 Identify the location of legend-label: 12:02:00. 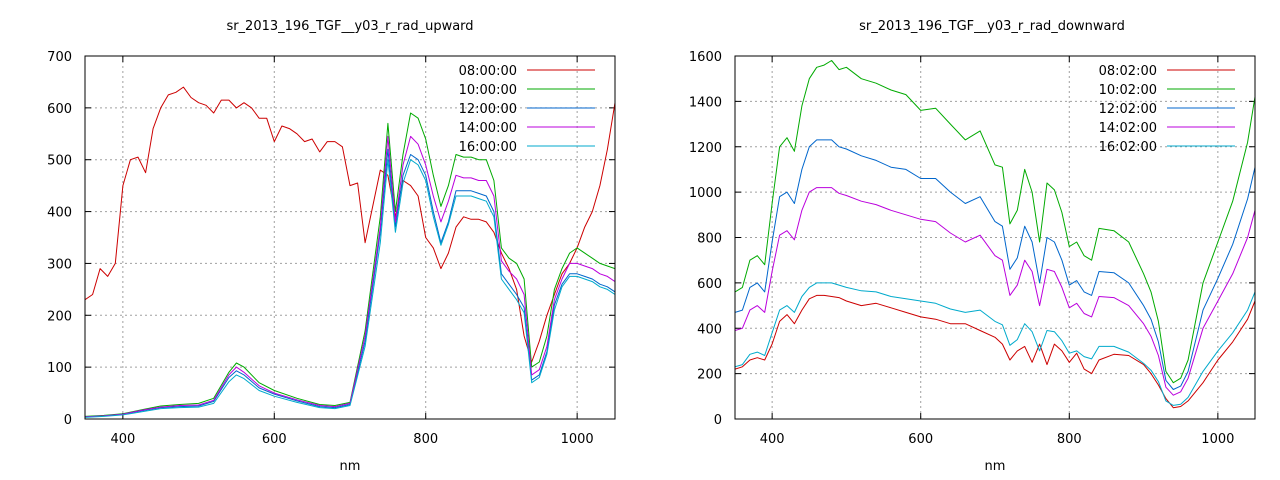
(1128, 109).